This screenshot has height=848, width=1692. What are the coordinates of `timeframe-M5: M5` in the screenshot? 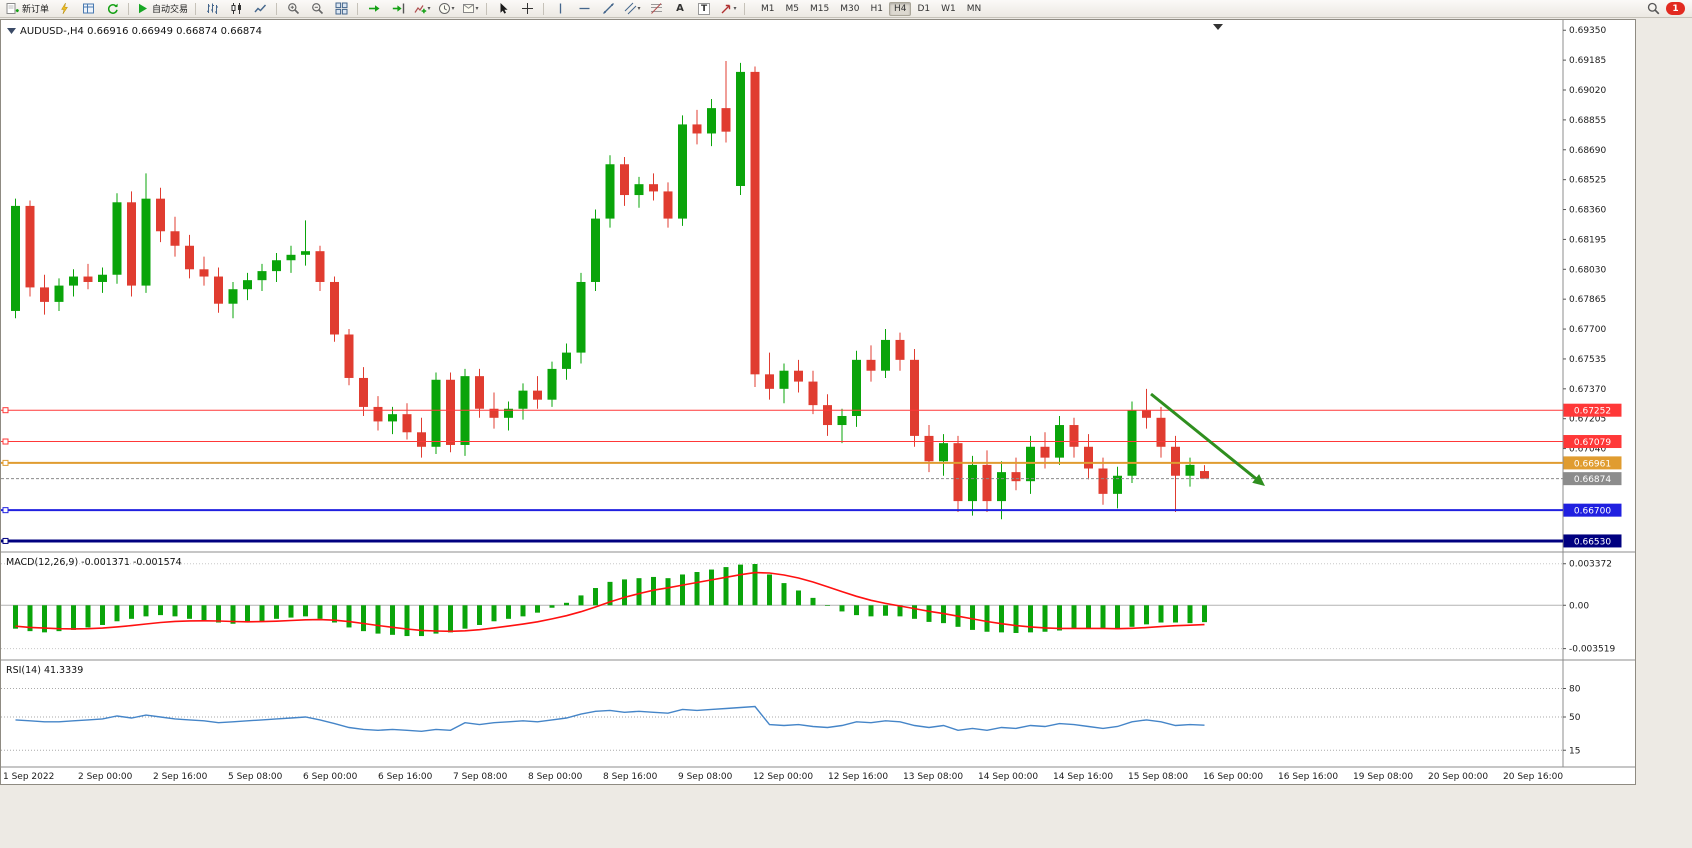 It's located at (792, 8).